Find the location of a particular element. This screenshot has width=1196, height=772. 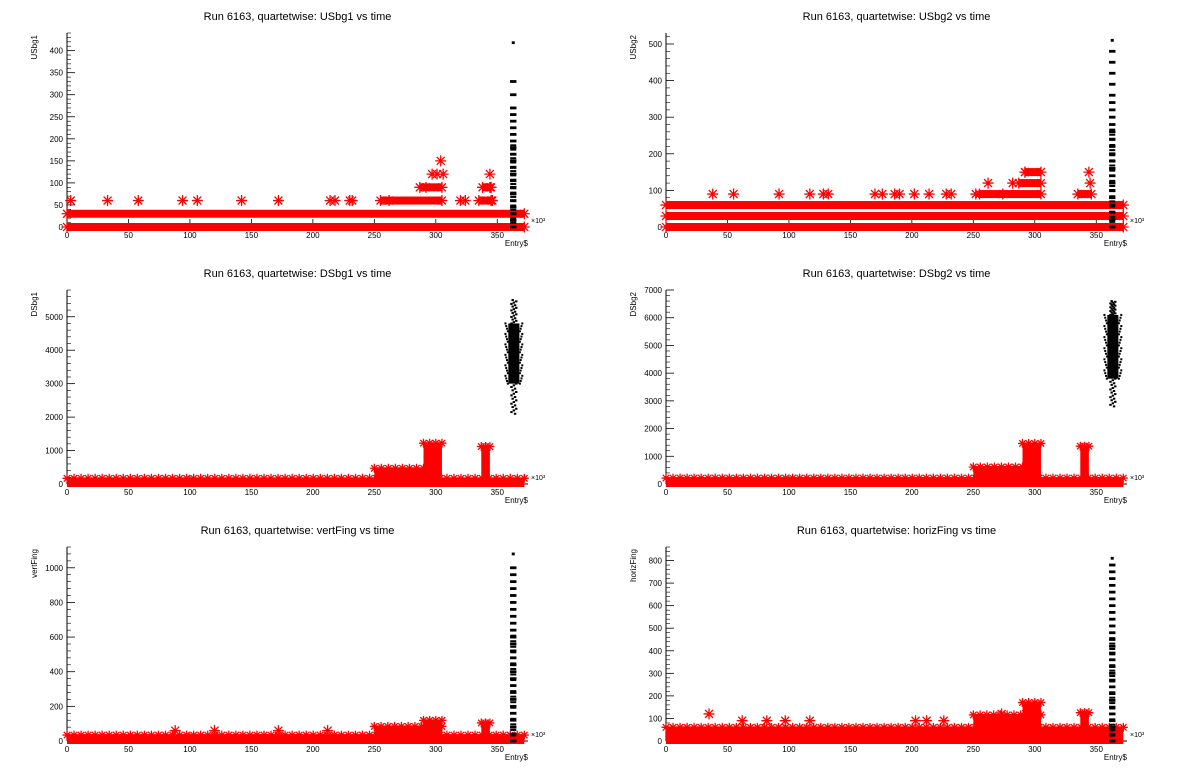

x-axis-exponent: ×10³ is located at coordinates (1137, 735).